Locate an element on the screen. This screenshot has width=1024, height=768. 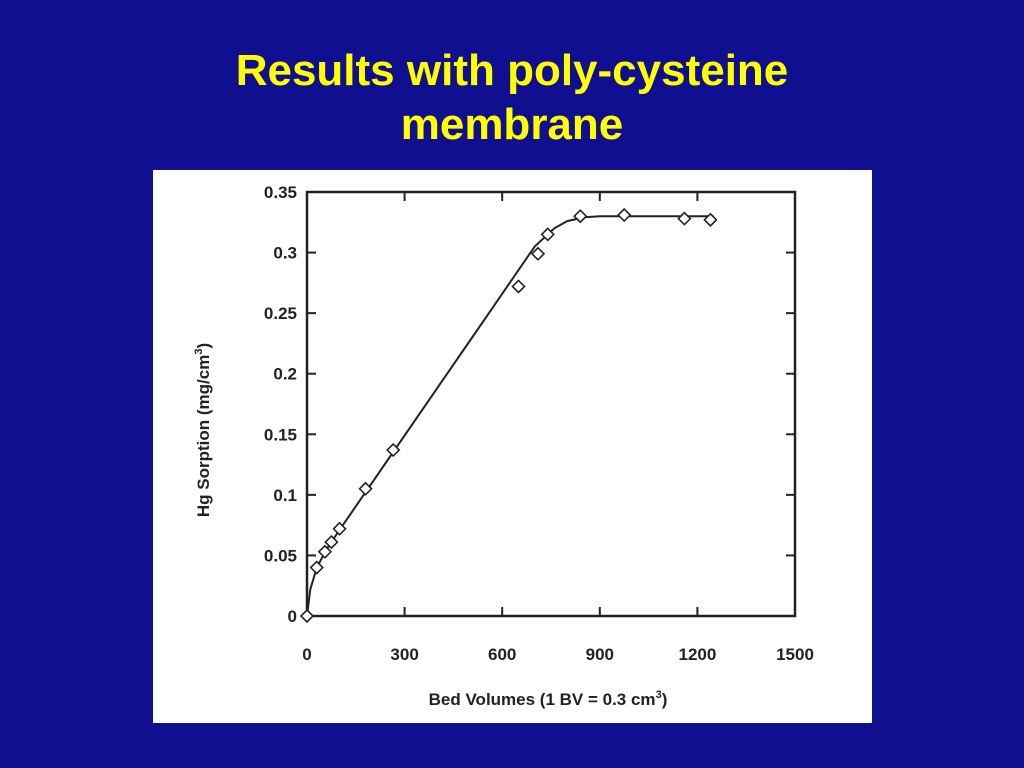
slide-title-line-1: Results with poly-cysteine is located at coordinates (512, 70).